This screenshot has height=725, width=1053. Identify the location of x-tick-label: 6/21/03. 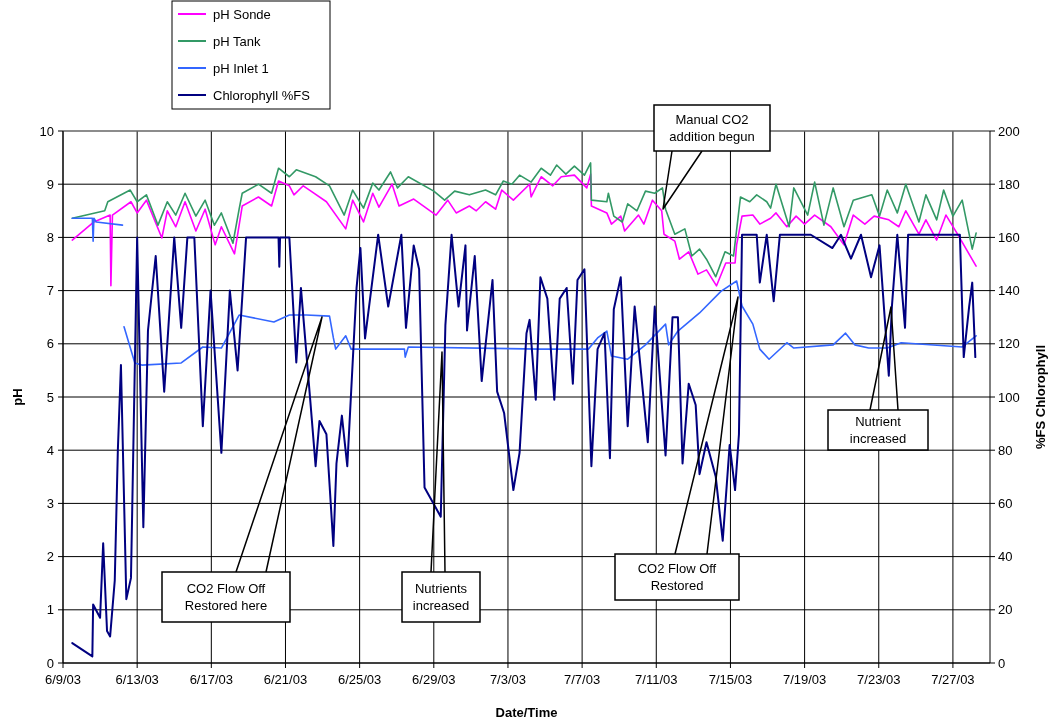
(285, 679).